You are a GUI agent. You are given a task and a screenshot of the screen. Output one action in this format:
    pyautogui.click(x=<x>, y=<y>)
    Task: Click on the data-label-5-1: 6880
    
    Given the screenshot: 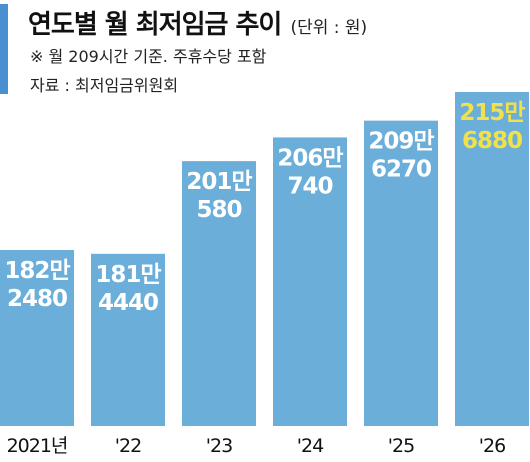 What is the action you would take?
    pyautogui.click(x=492, y=141)
    